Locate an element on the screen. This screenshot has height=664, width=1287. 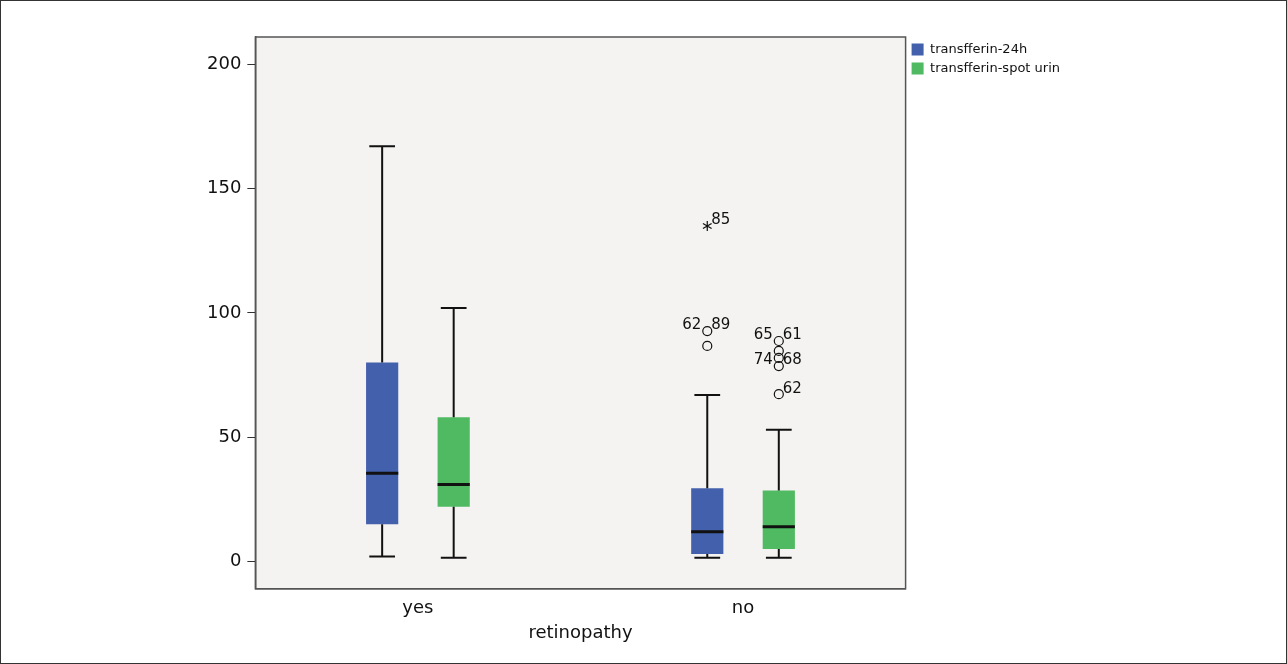
legend-label: transfferin-spot urin is located at coordinates (995, 67).